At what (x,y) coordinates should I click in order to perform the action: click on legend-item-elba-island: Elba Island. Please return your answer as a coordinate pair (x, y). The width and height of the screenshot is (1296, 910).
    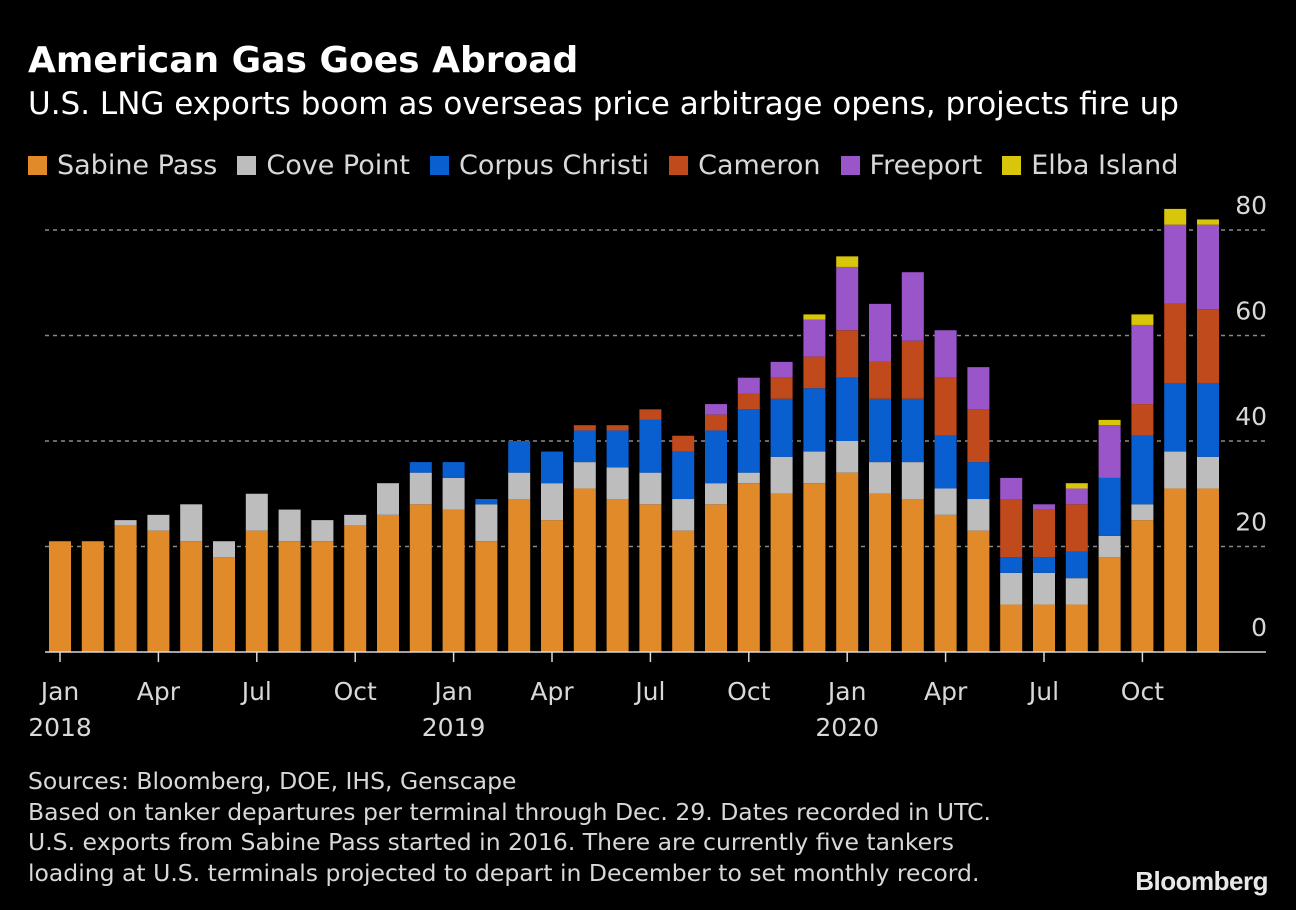
    Looking at the image, I should click on (1090, 165).